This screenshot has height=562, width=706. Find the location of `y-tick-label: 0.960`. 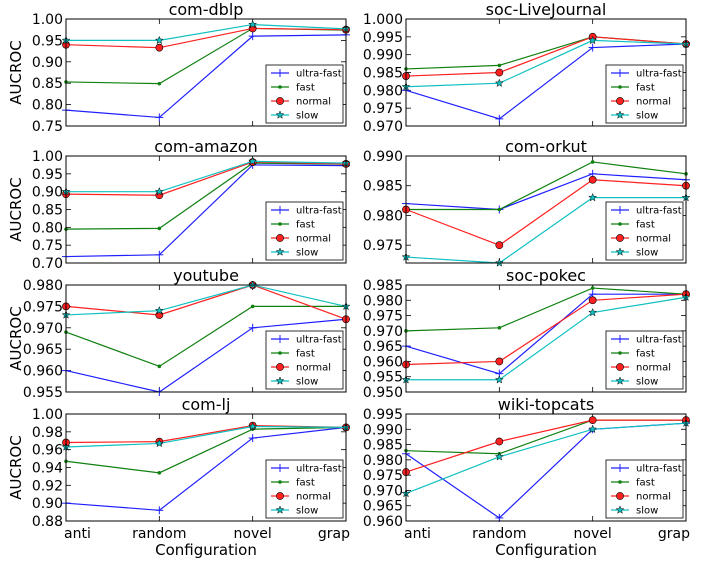

y-tick-label: 0.960 is located at coordinates (43, 372).